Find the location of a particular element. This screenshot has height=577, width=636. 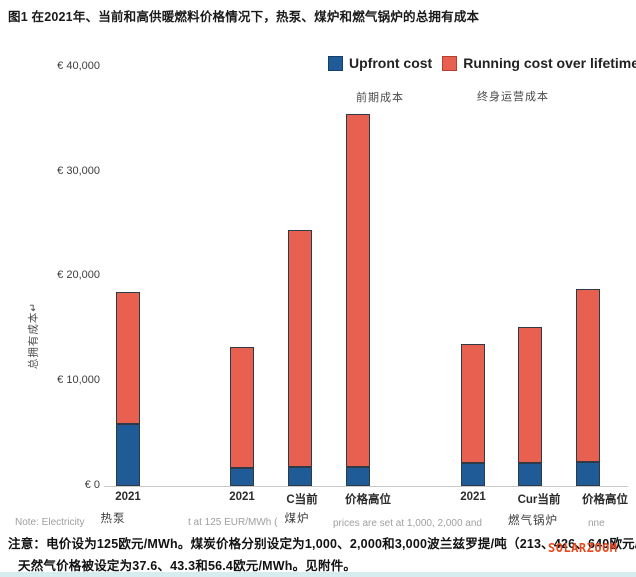

legend: Upfront cost Running cost over lifetime is located at coordinates (482, 63).